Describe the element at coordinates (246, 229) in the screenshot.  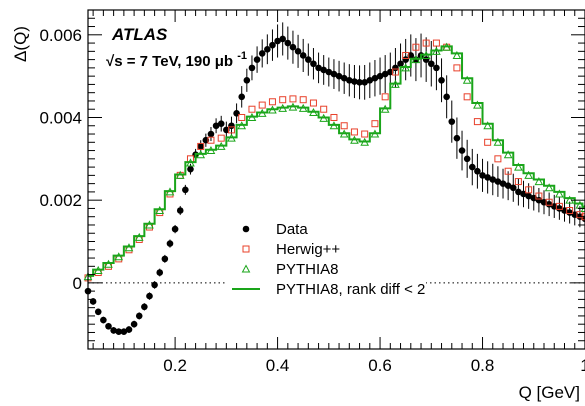
I see `legend-marker-data` at that location.